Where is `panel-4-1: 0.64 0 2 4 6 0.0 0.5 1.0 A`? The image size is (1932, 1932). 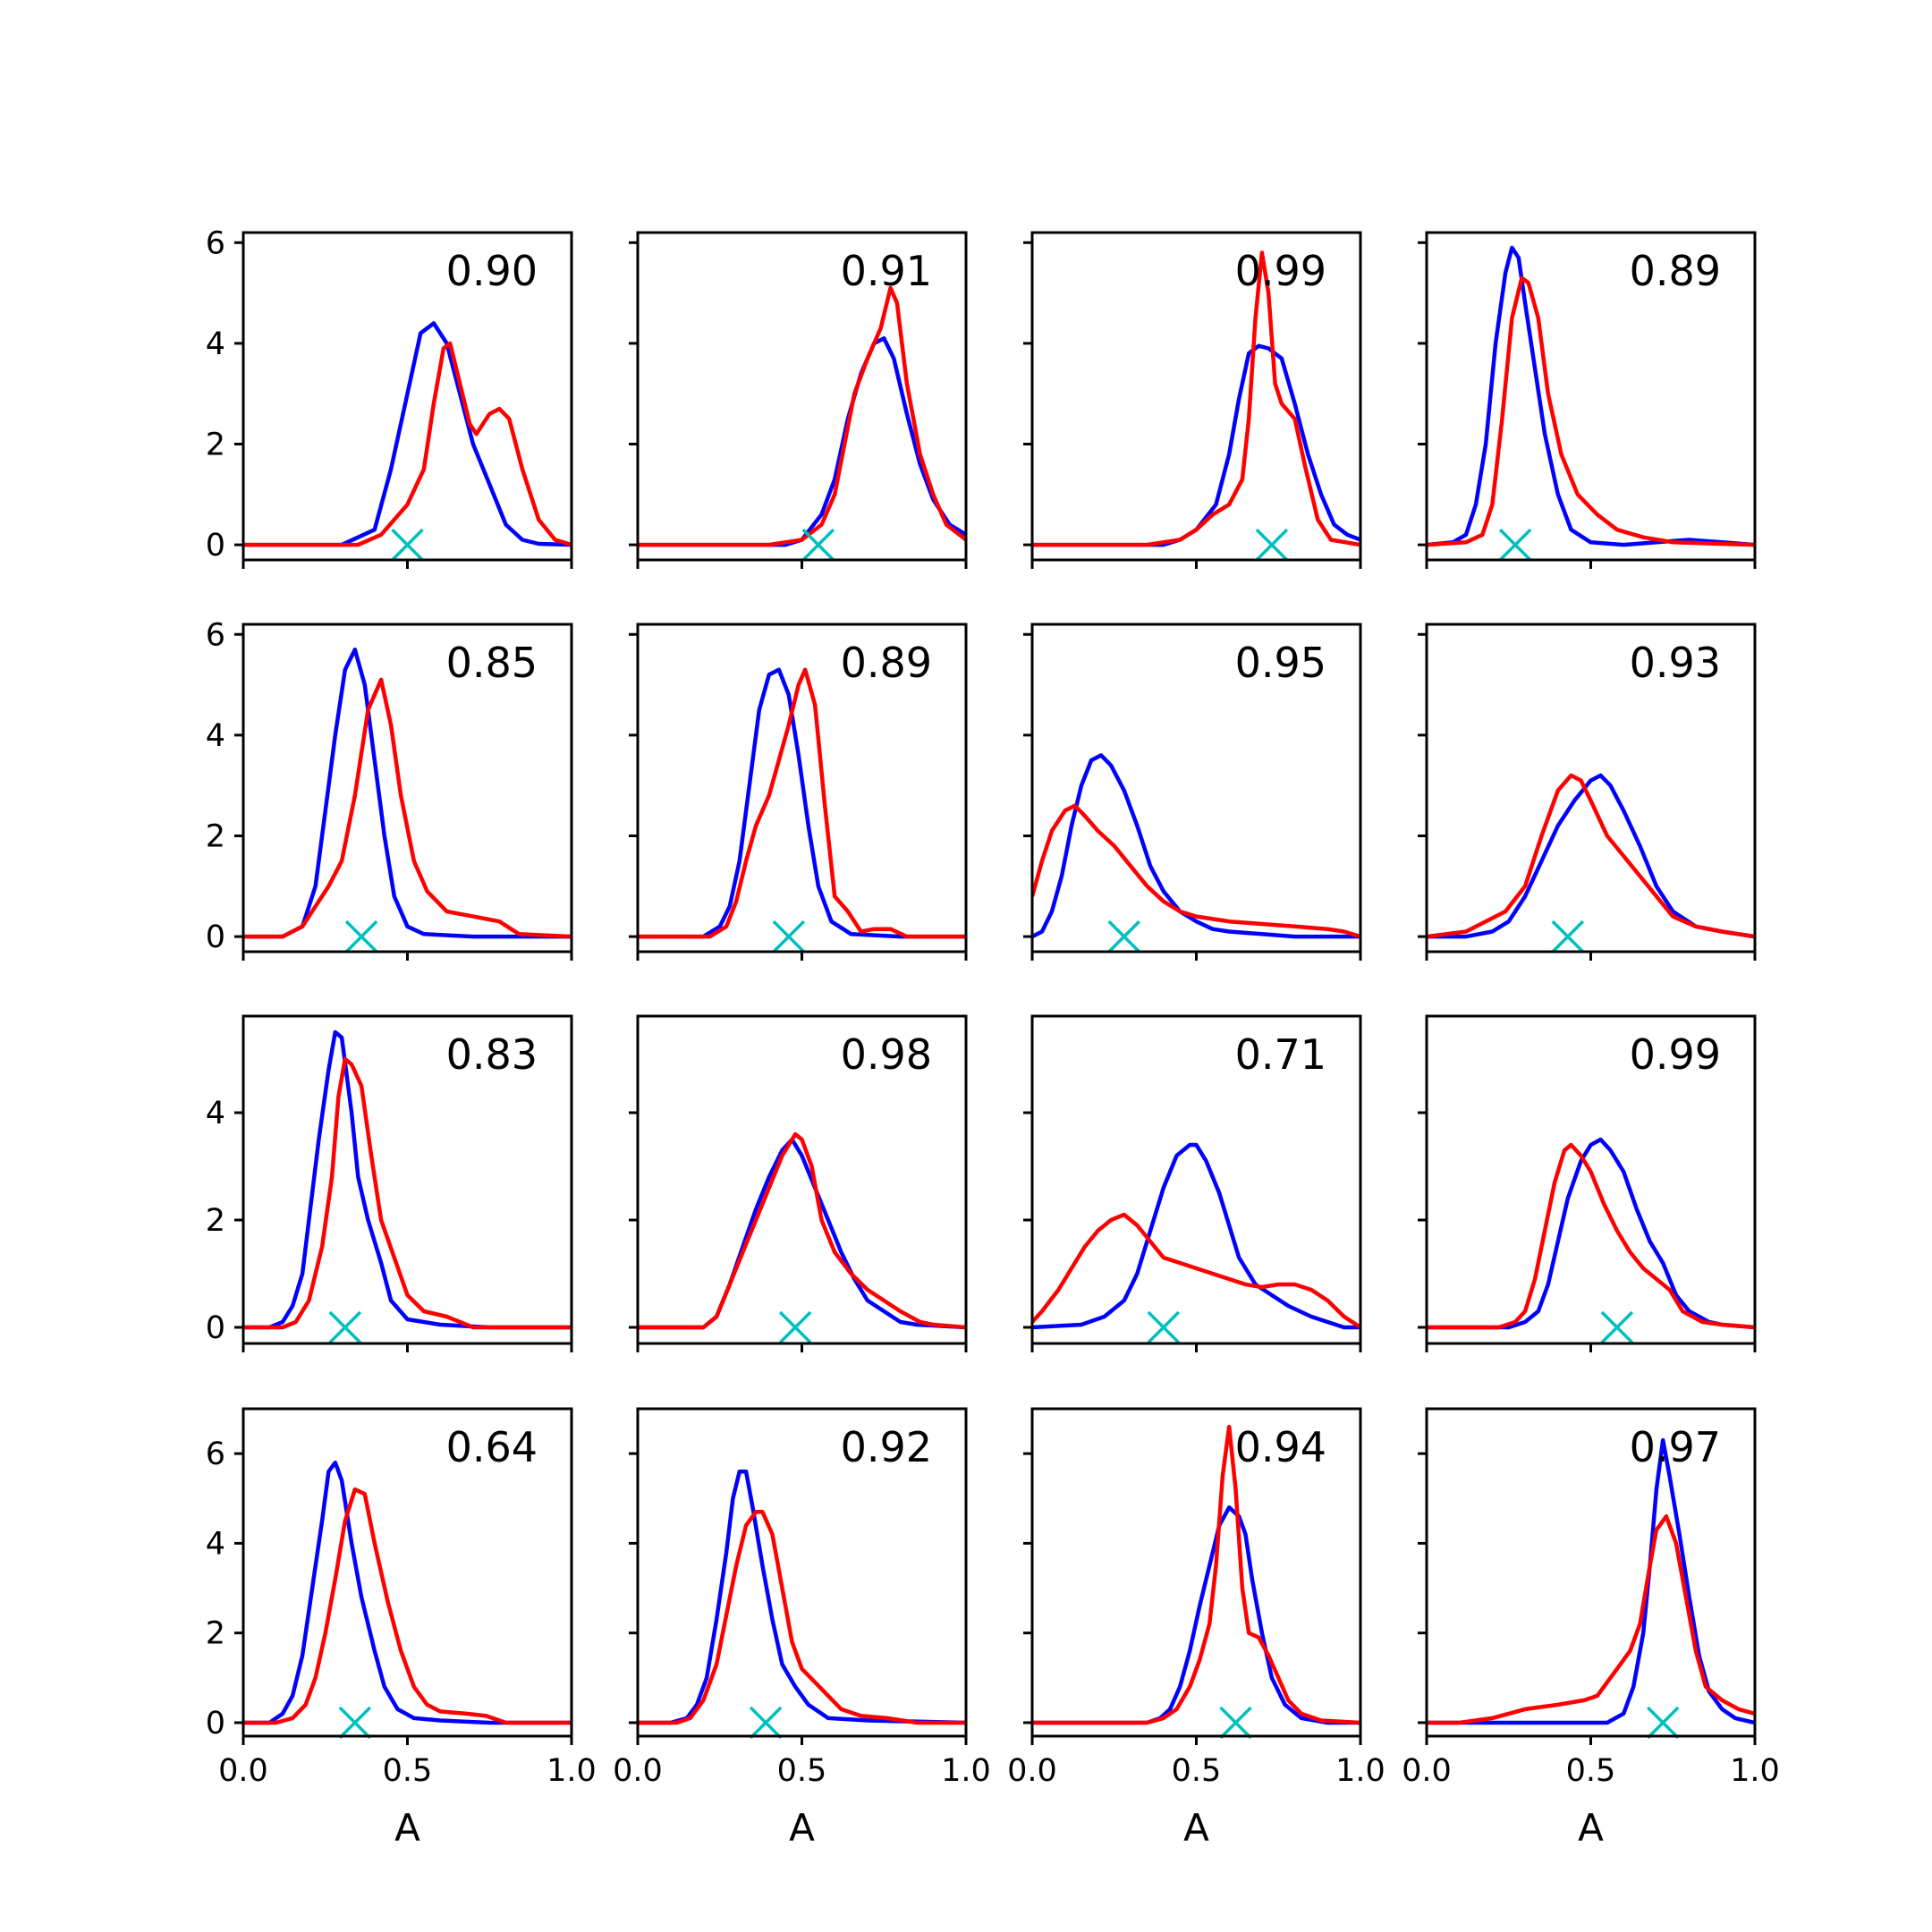 panel-4-1: 0.64 0 2 4 6 0.0 0.5 1.0 A is located at coordinates (401, 1628).